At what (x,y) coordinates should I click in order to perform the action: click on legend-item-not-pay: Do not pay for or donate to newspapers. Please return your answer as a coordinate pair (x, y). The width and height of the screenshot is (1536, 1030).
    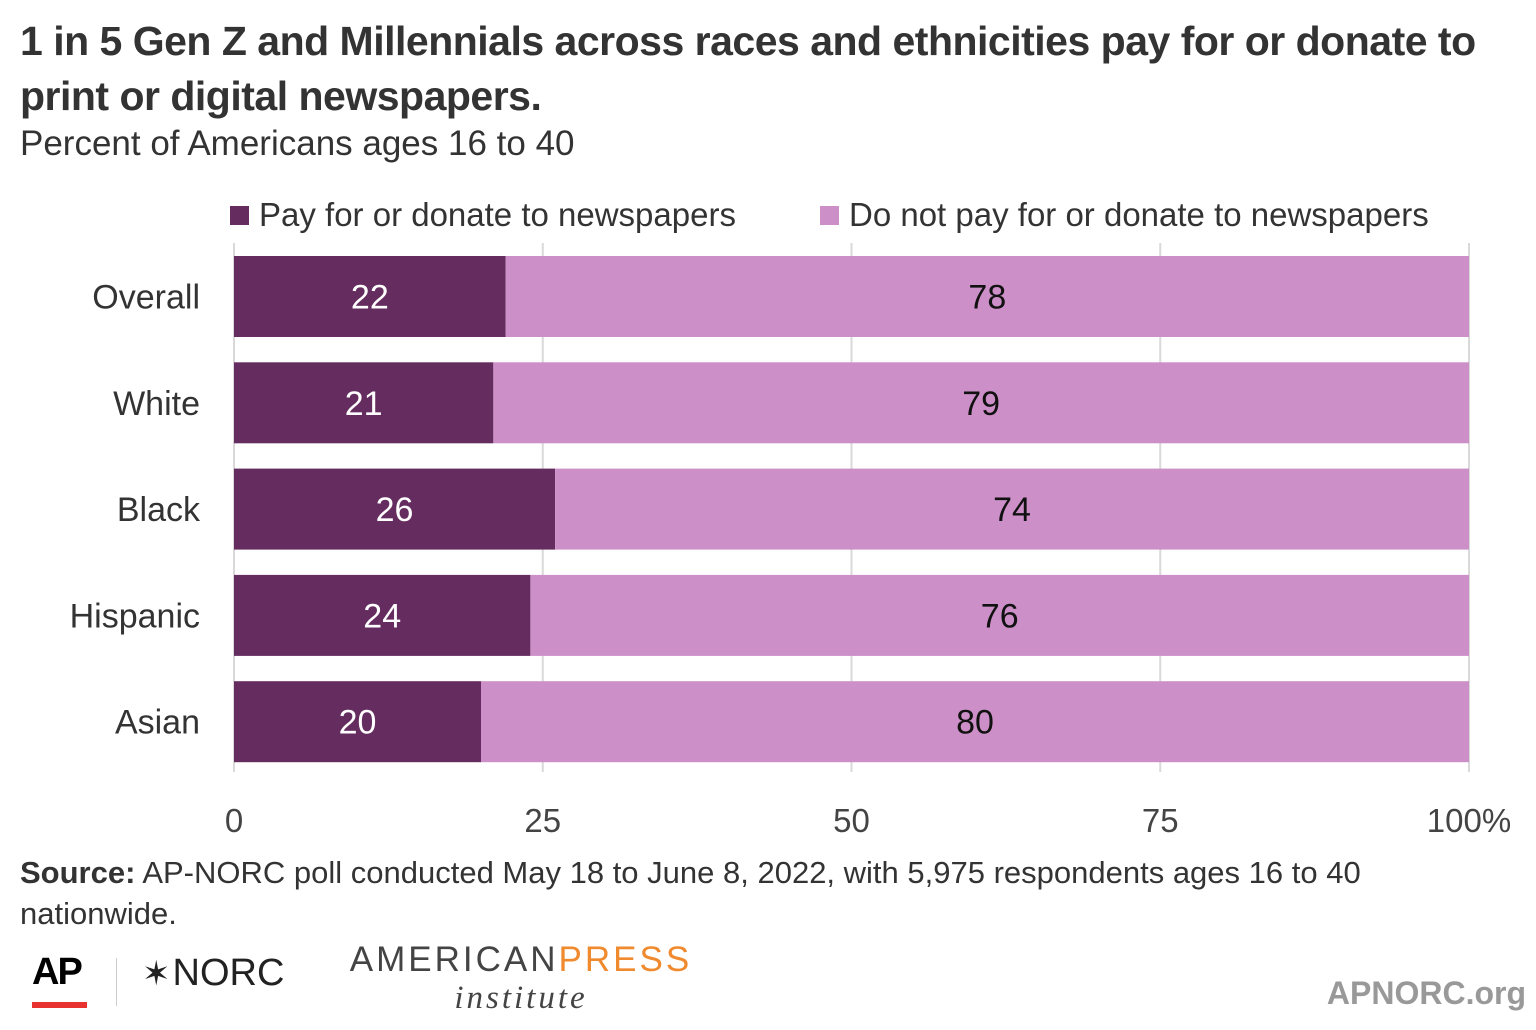
    Looking at the image, I should click on (1124, 215).